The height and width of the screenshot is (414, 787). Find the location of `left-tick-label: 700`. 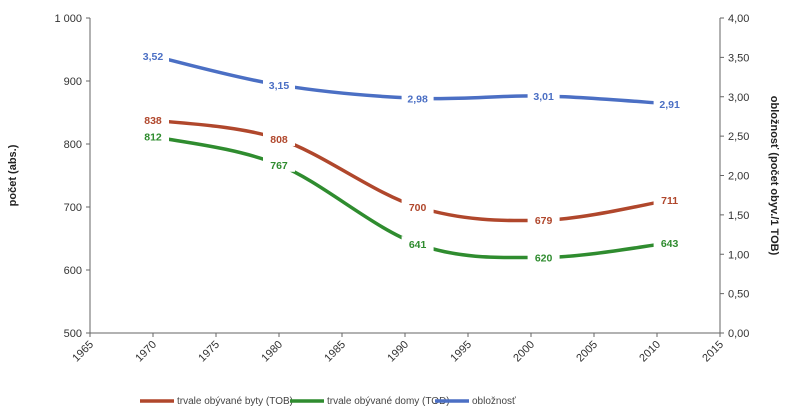

left-tick-label: 700 is located at coordinates (73, 208).